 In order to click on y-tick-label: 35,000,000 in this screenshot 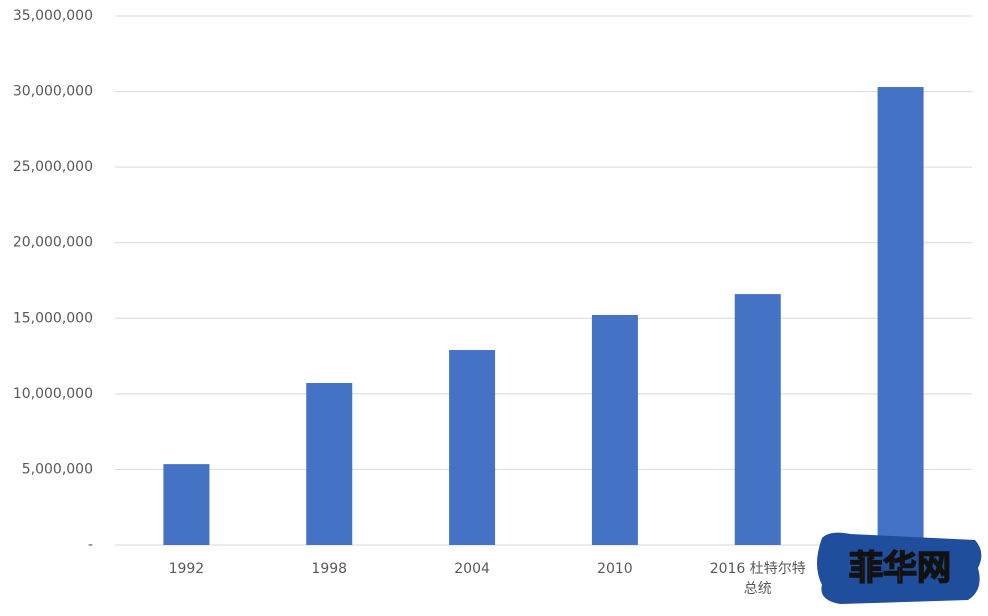, I will do `click(53, 16)`.